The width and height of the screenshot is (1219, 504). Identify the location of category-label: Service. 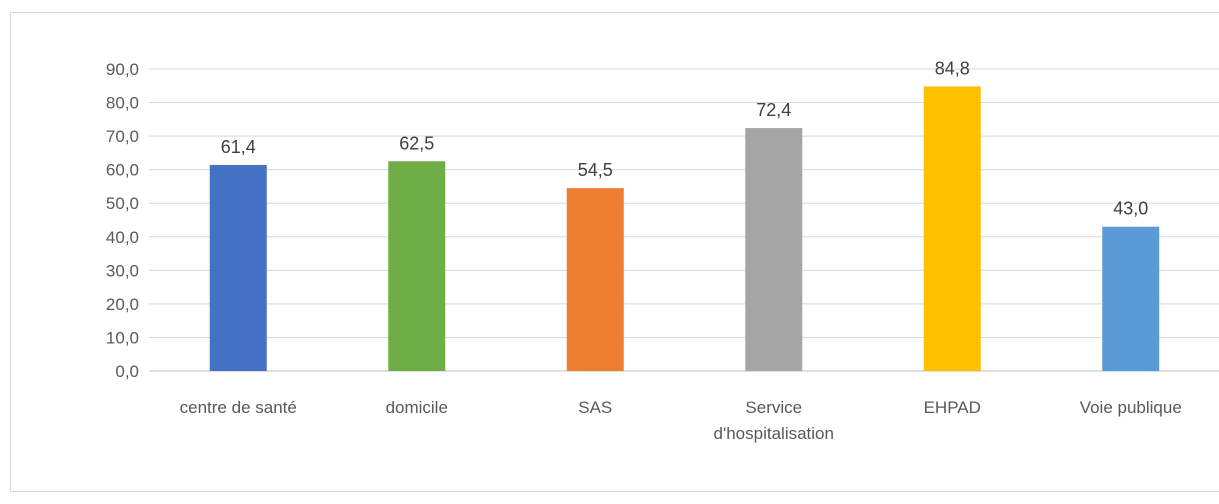
(773, 407).